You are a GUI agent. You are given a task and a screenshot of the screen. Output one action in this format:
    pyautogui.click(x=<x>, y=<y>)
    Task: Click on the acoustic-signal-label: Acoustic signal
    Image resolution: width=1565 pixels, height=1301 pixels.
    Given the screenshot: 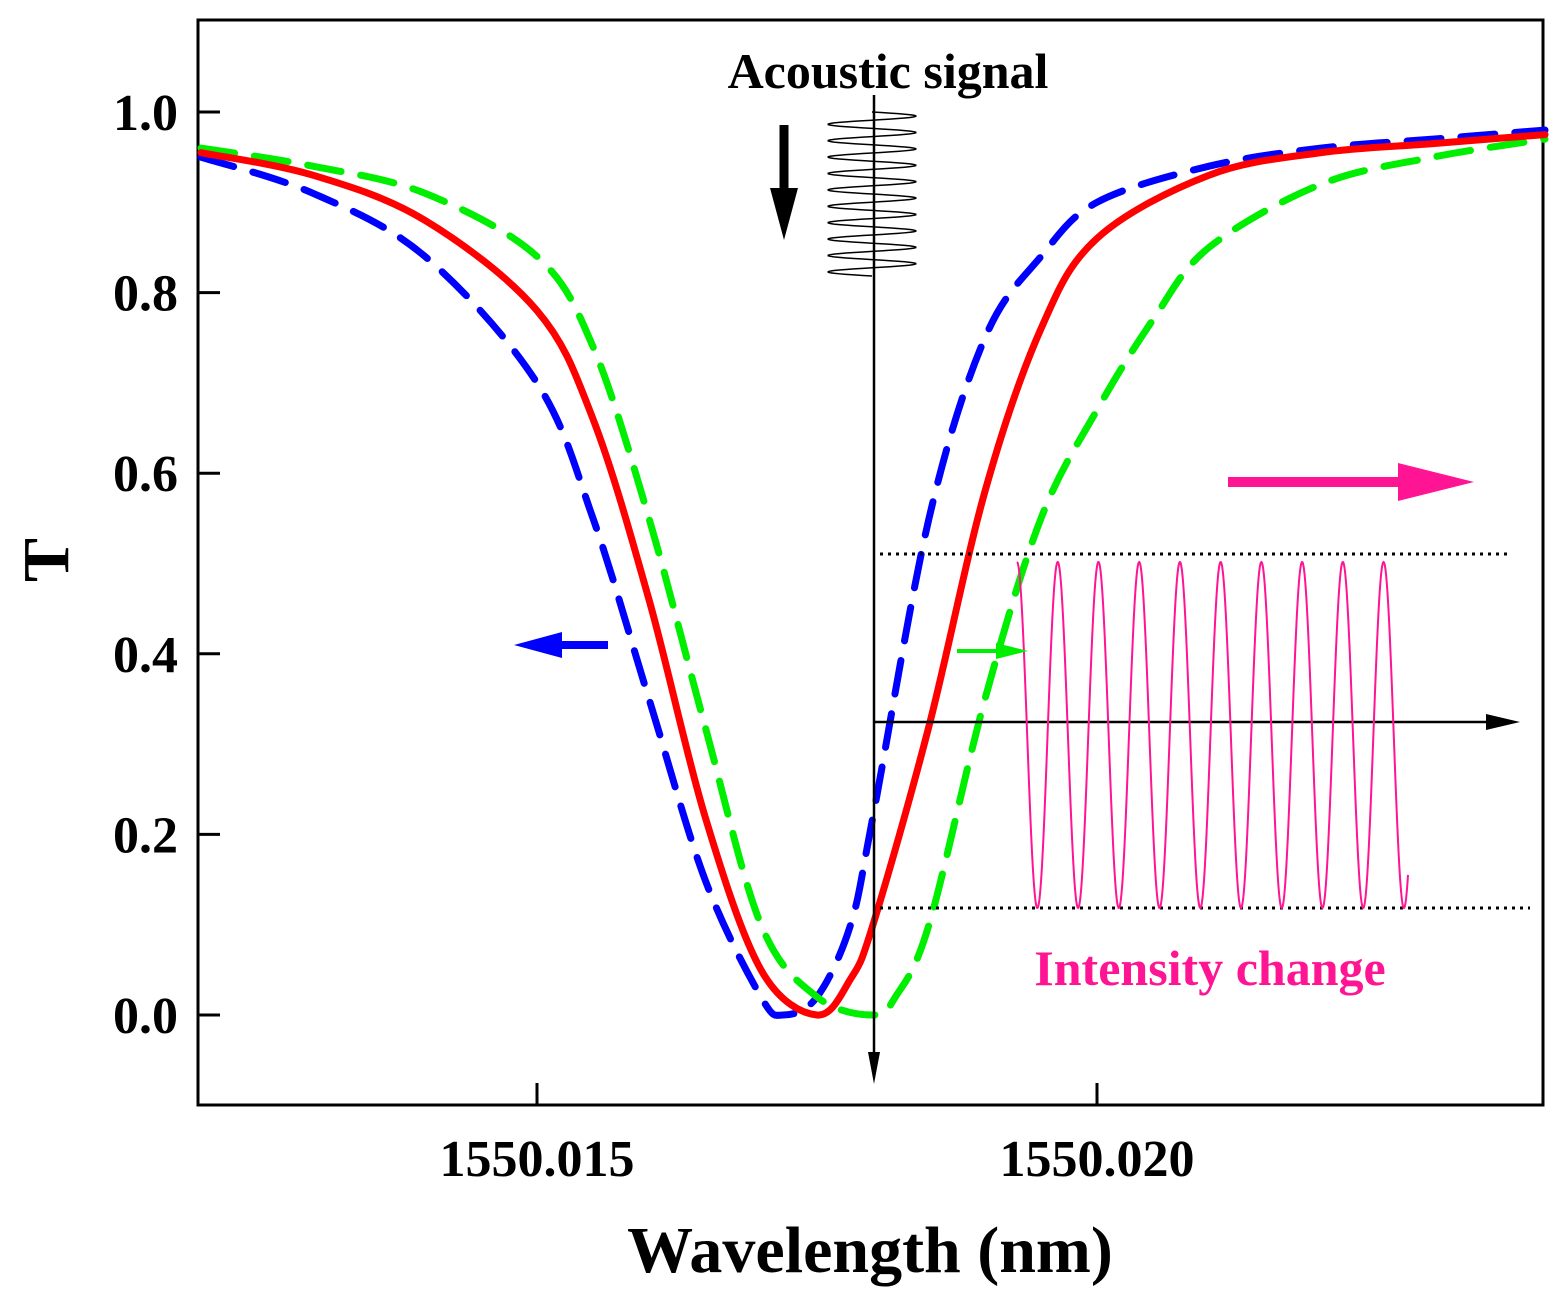 What is the action you would take?
    pyautogui.click(x=888, y=71)
    